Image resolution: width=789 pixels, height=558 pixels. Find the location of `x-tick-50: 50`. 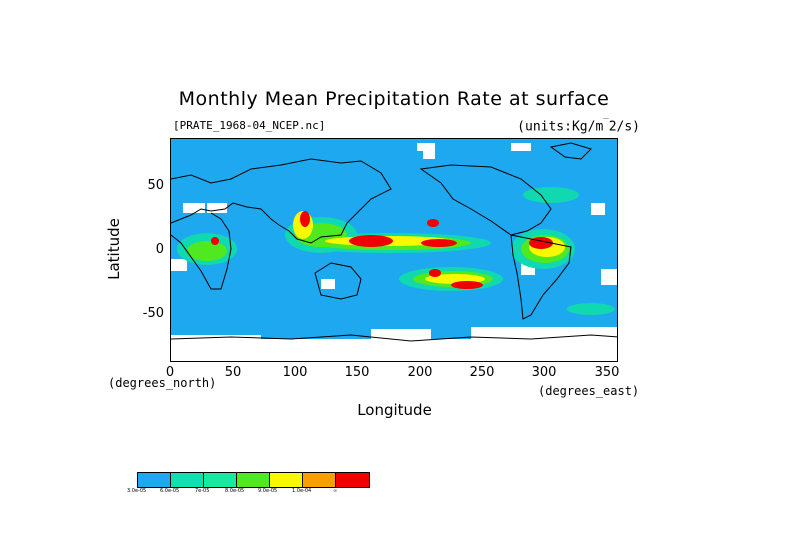

x-tick-50: 50 is located at coordinates (233, 372).